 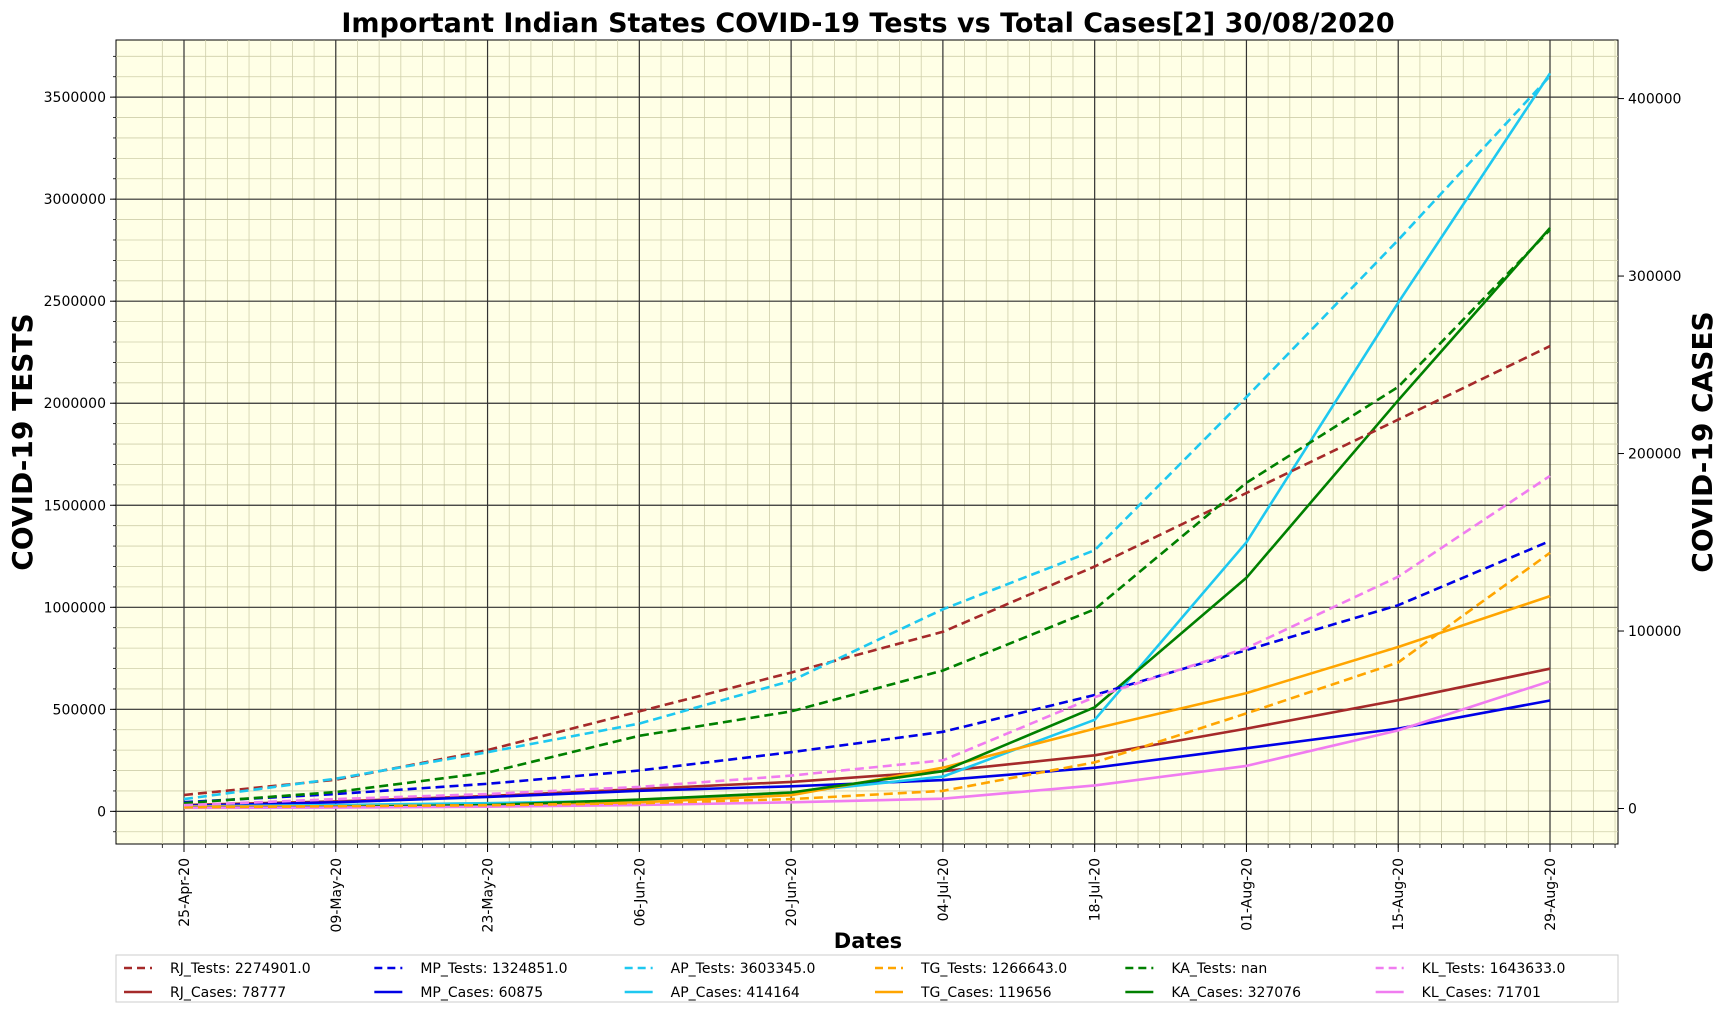 What do you see at coordinates (75, 404) in the screenshot?
I see `y-left-tick-label: 2000000` at bounding box center [75, 404].